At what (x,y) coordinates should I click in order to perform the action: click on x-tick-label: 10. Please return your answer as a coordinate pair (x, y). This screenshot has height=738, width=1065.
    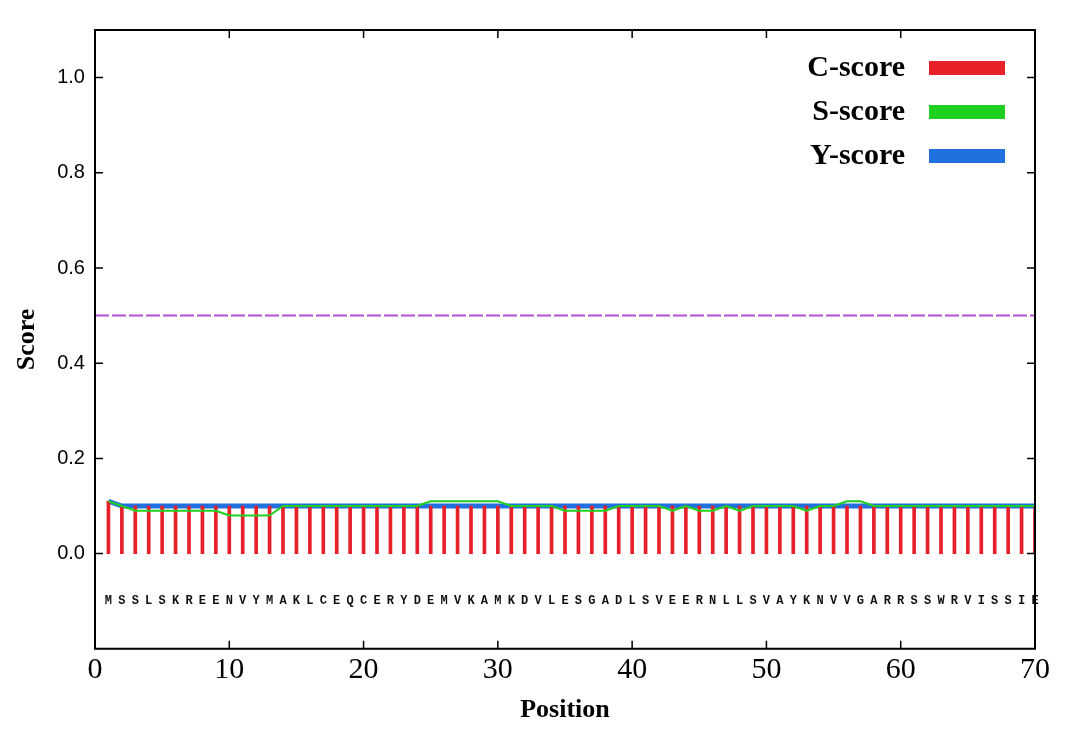
    Looking at the image, I should click on (229, 667).